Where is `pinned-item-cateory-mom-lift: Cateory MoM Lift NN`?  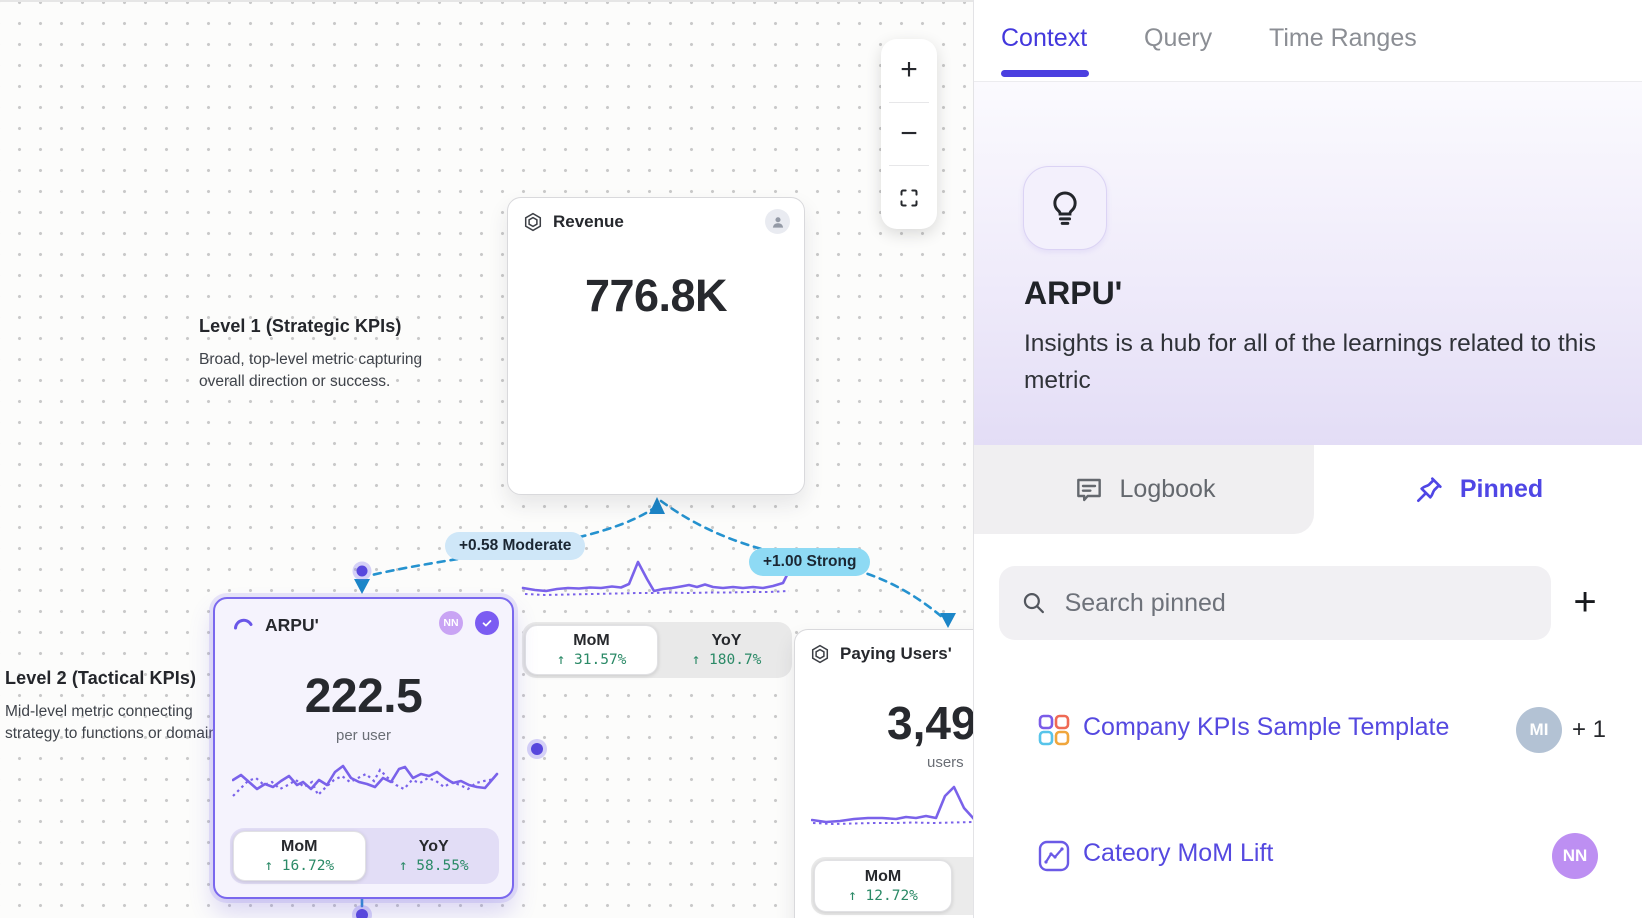 pinned-item-cateory-mom-lift: Cateory MoM Lift NN is located at coordinates (1308, 856).